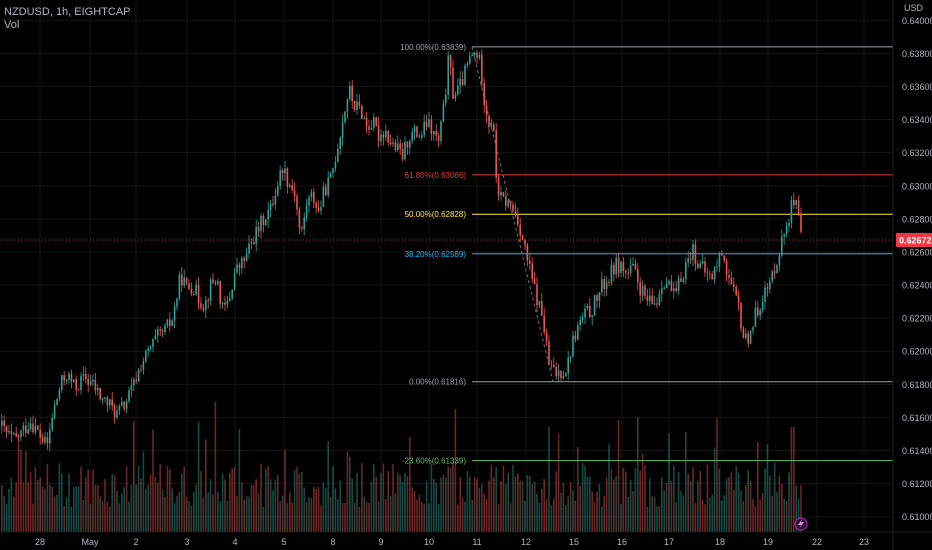  Describe the element at coordinates (914, 240) in the screenshot. I see `current-price-tag` at that location.